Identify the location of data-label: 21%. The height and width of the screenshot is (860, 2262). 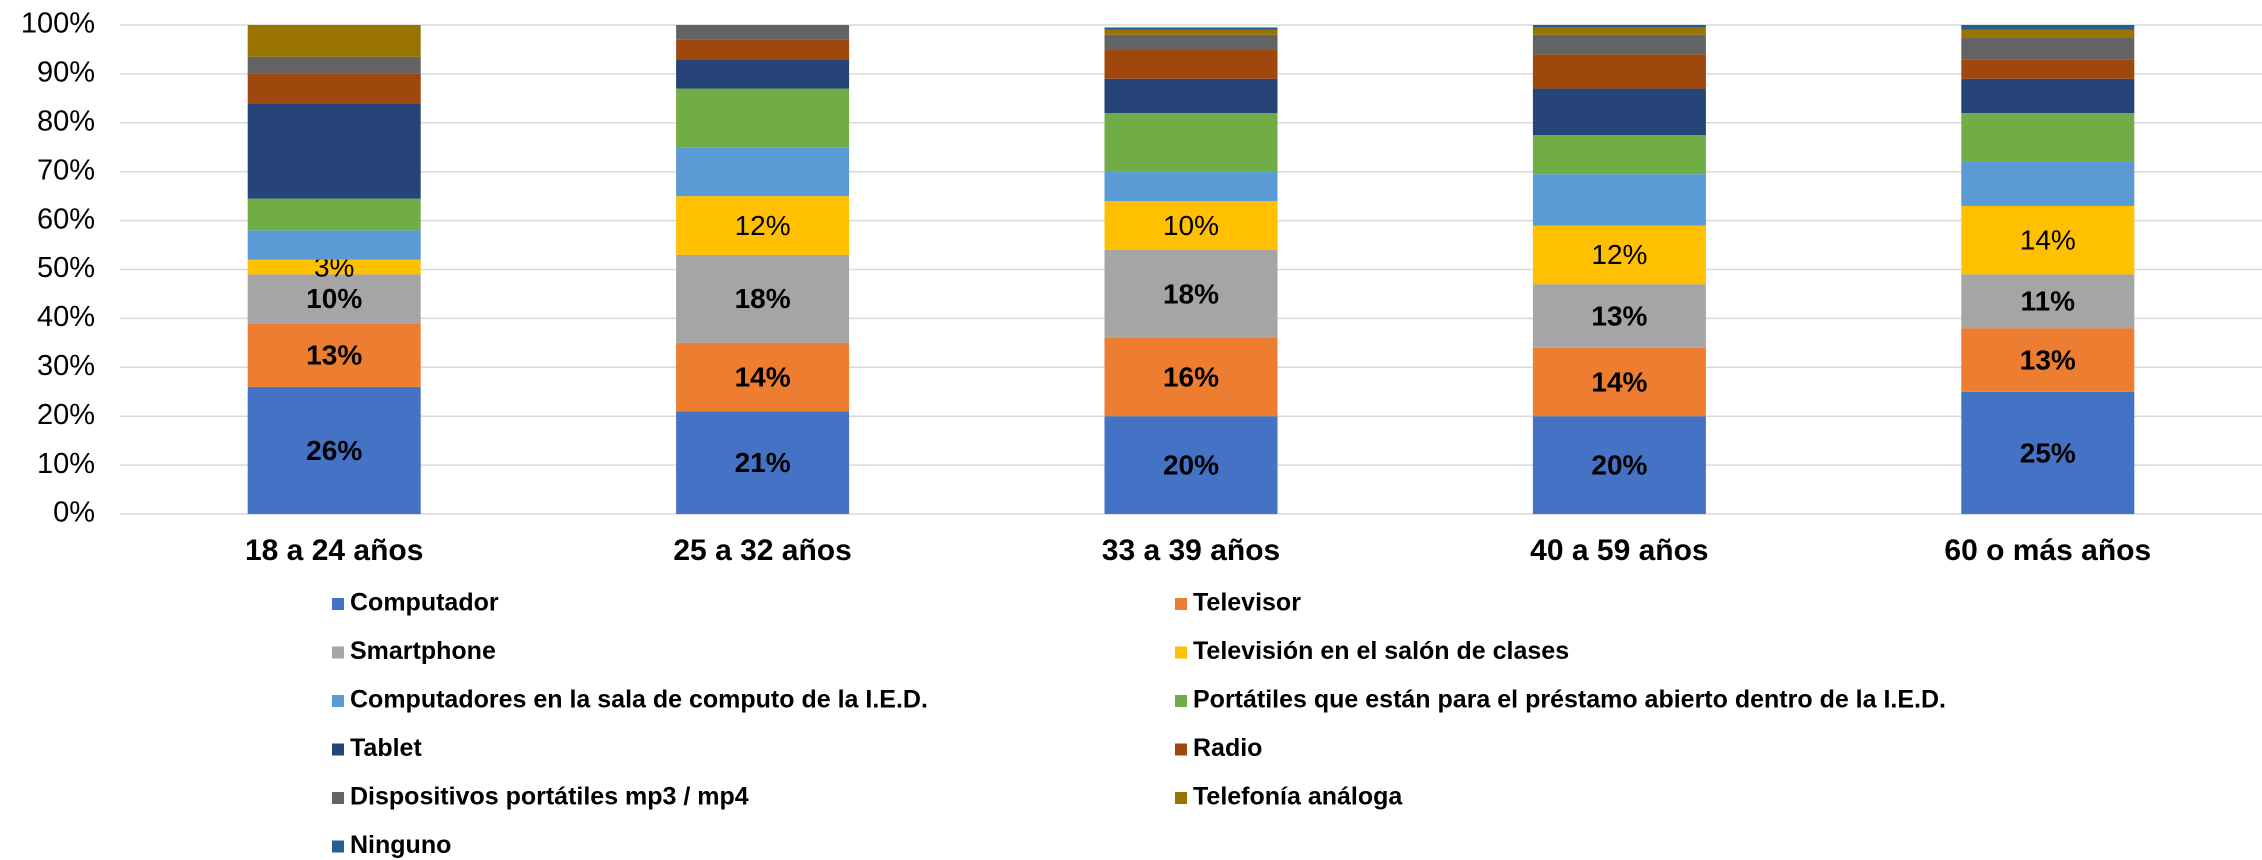
(763, 462).